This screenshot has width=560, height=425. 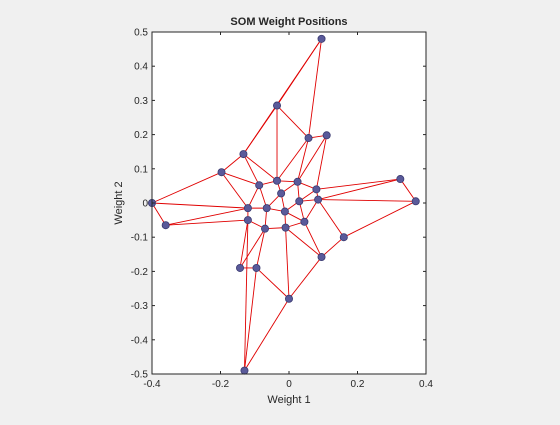 What do you see at coordinates (288, 400) in the screenshot?
I see `x-axis-label: Weight 1` at bounding box center [288, 400].